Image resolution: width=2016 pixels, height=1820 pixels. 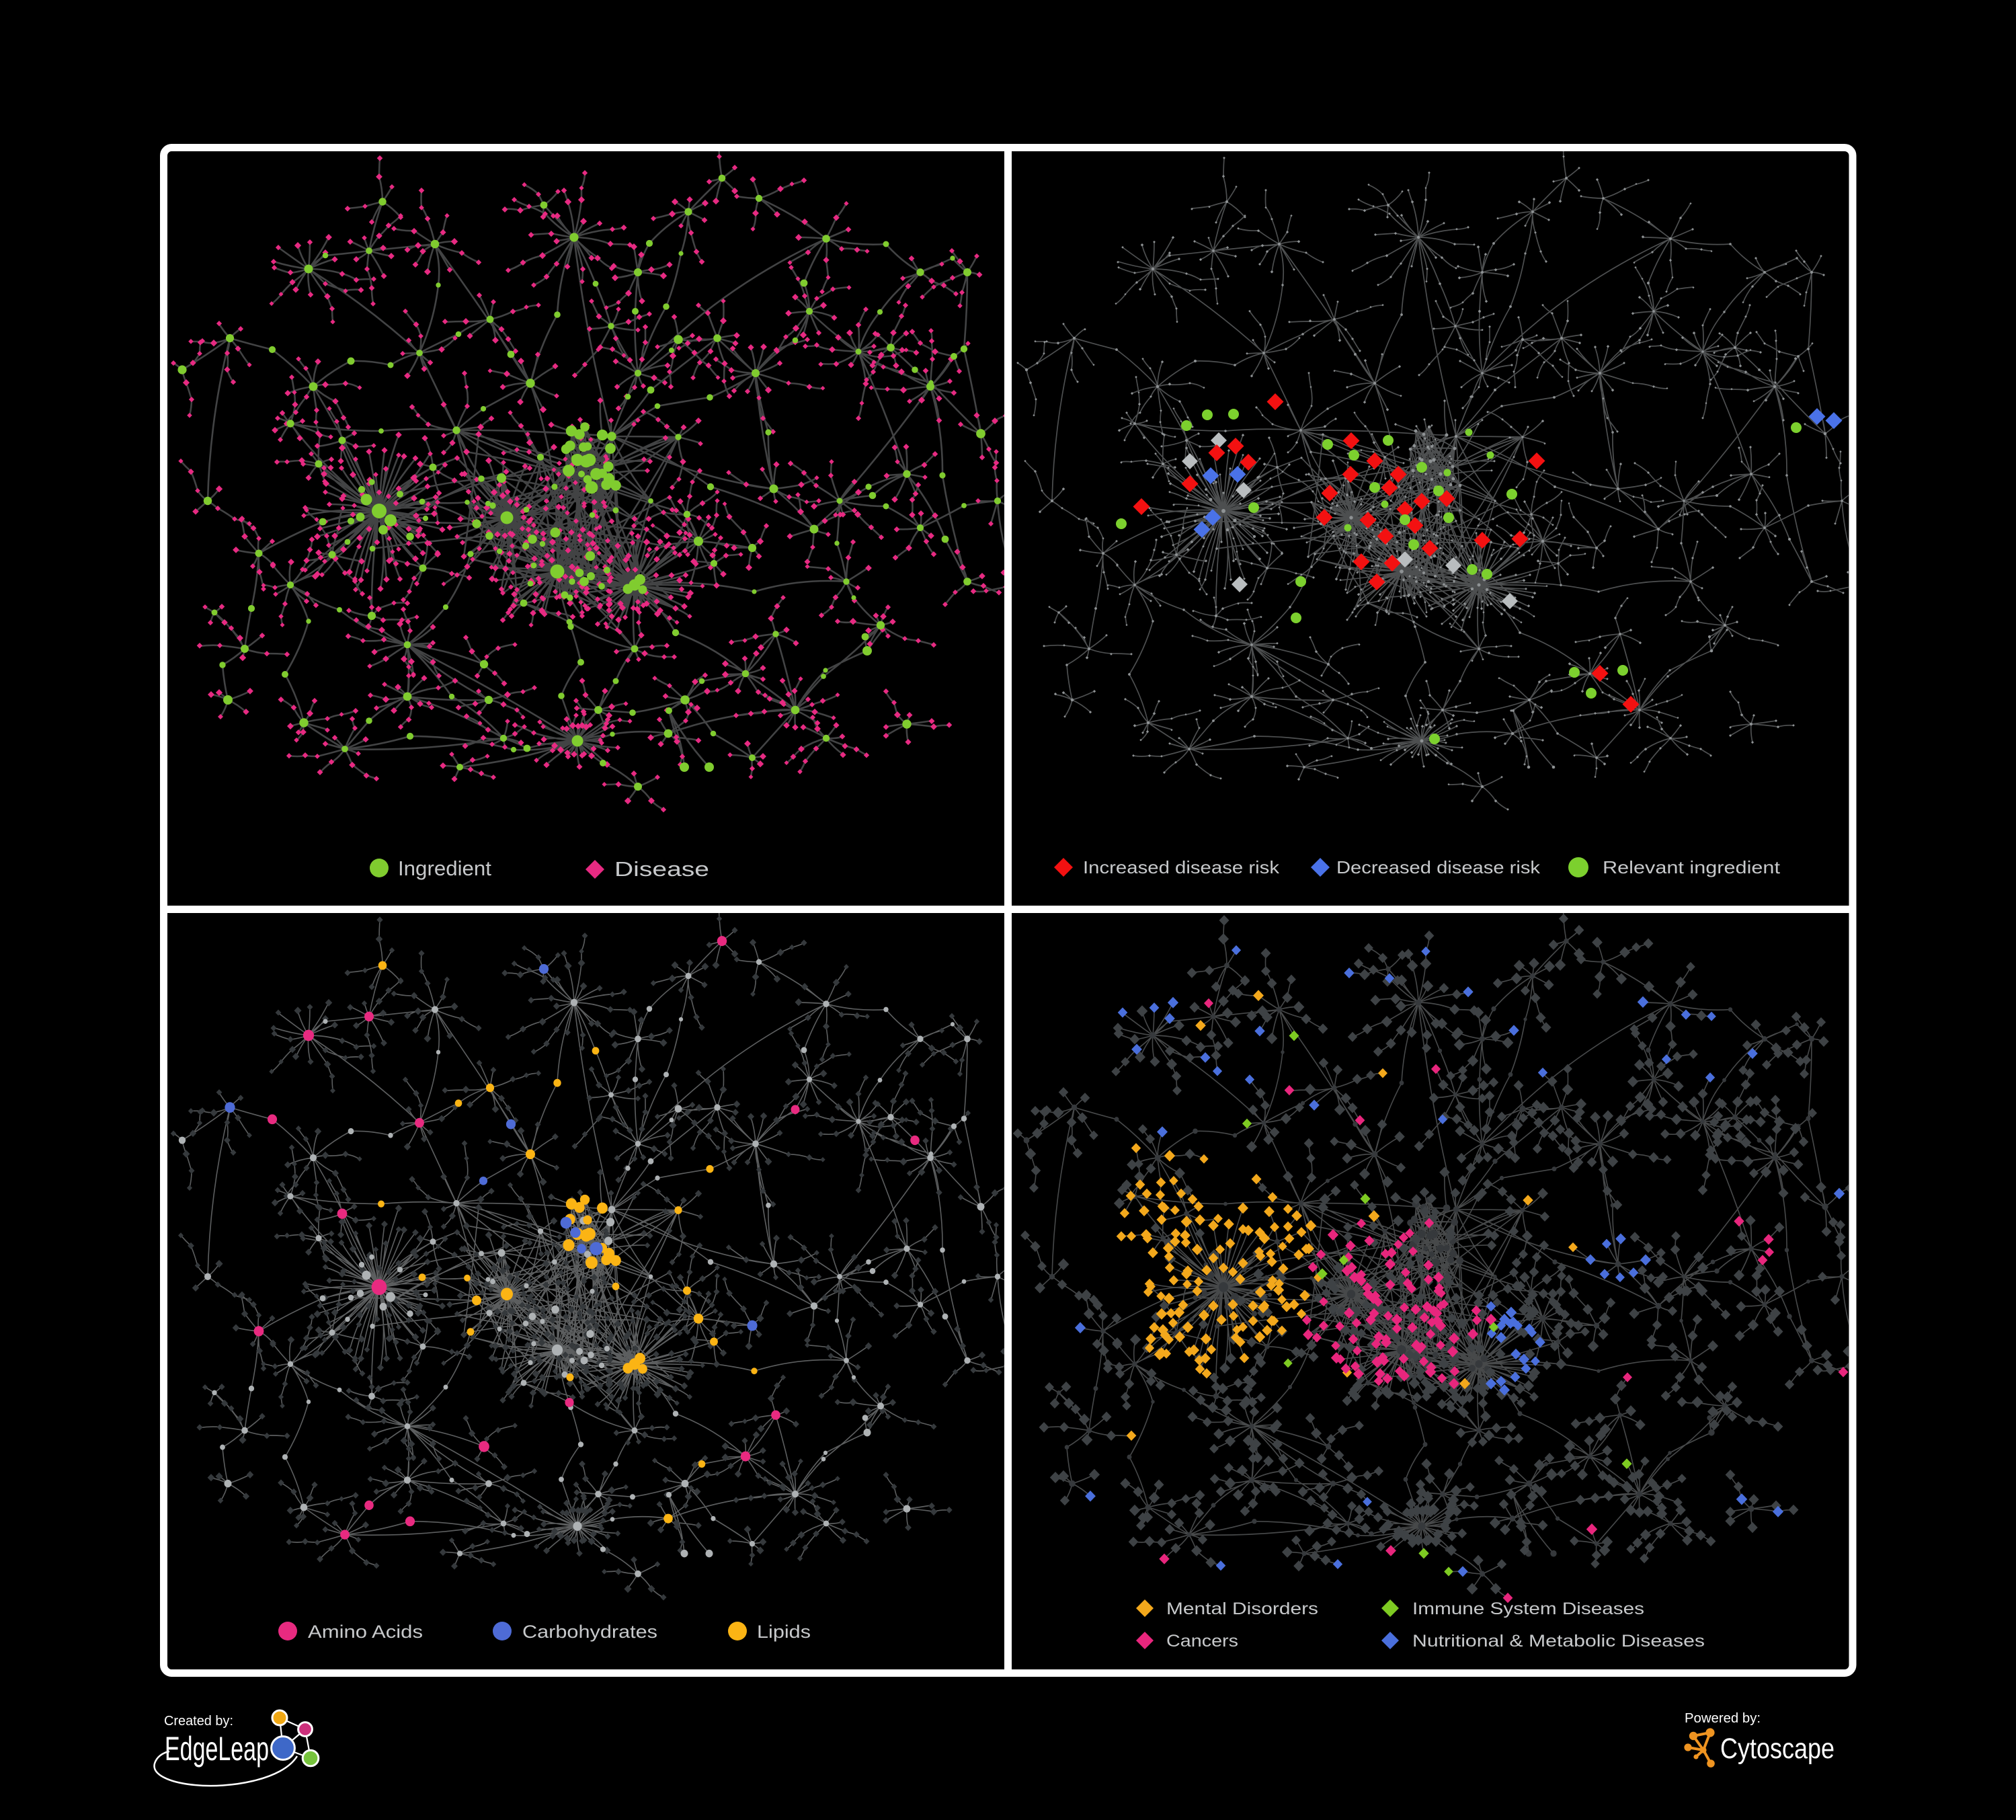 I want to click on svg-text: Mental Disorders, so click(x=1242, y=1608).